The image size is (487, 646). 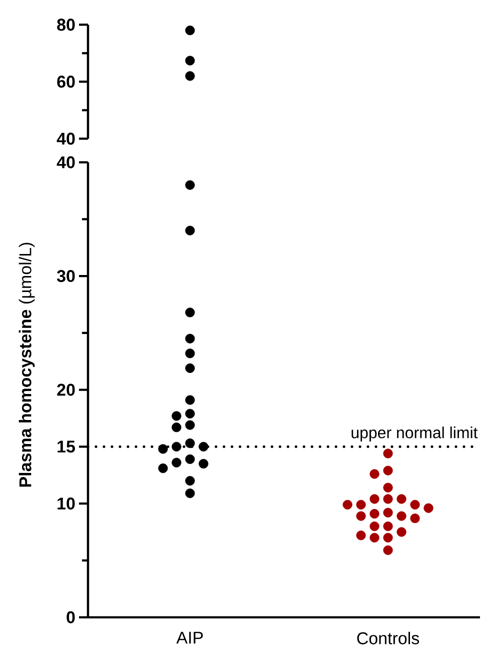 I want to click on x-tick-label: AIP, so click(x=189, y=638).